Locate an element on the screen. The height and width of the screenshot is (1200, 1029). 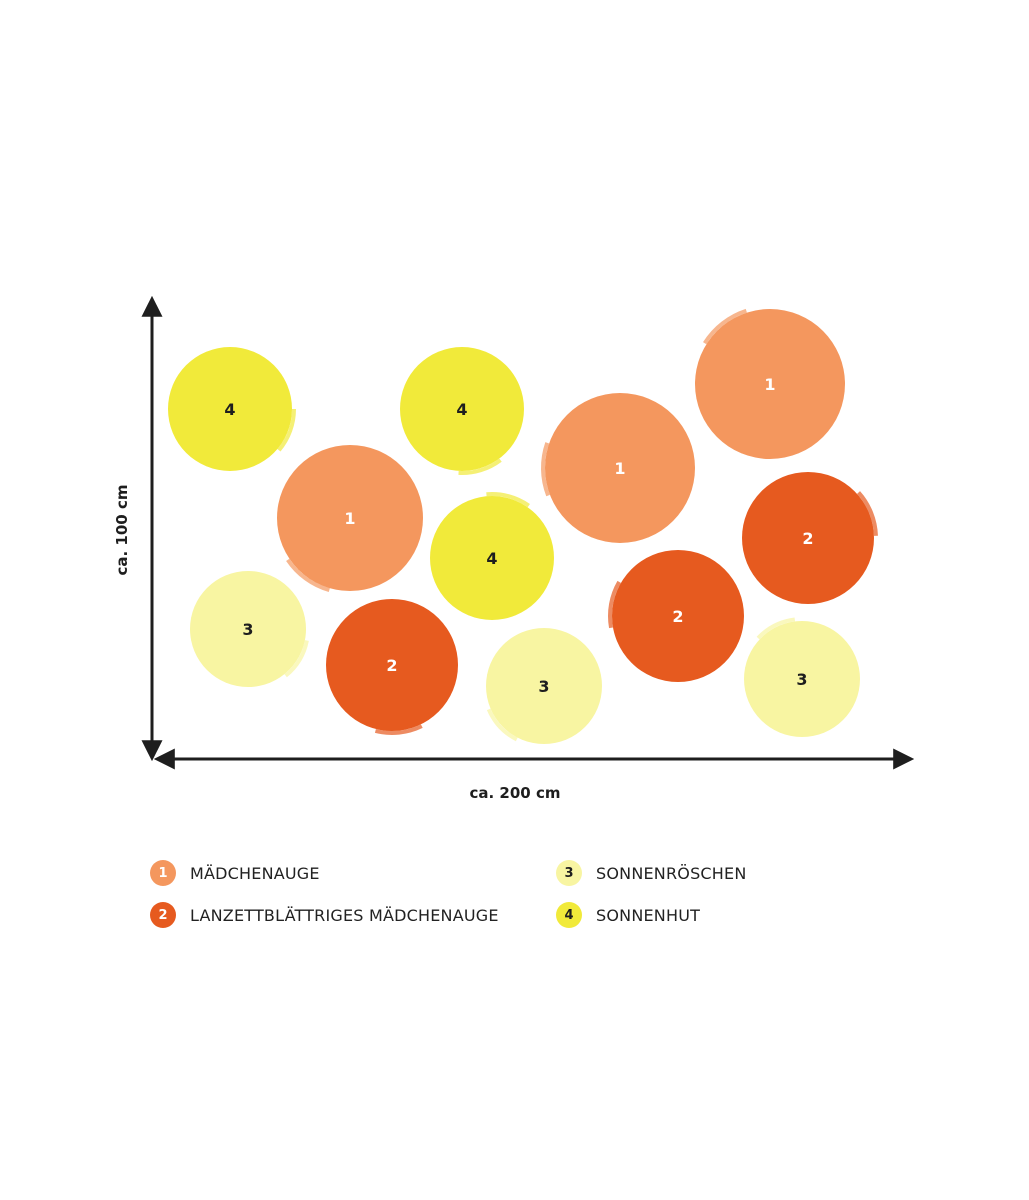
plant-10: 3 is located at coordinates (544, 686).